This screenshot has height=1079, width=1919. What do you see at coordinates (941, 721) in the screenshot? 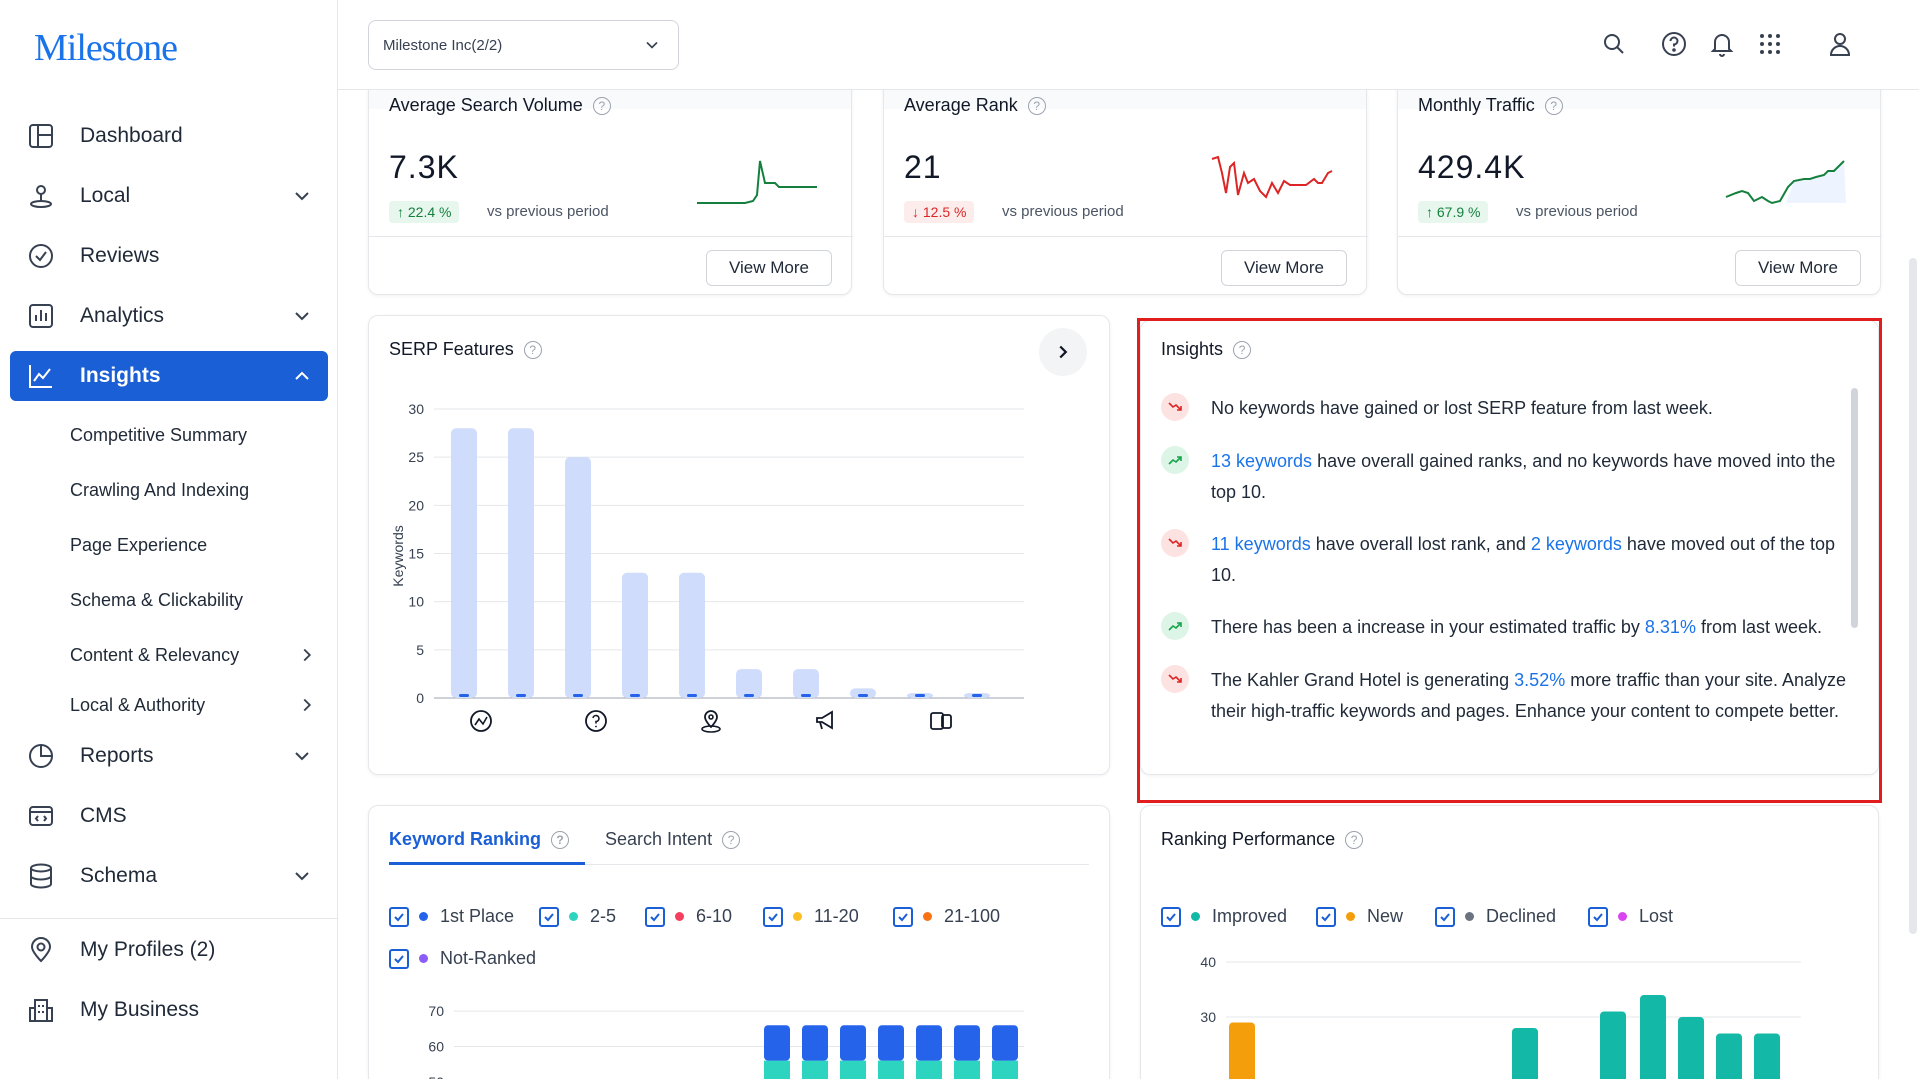
I see `mobile-devices-icon` at bounding box center [941, 721].